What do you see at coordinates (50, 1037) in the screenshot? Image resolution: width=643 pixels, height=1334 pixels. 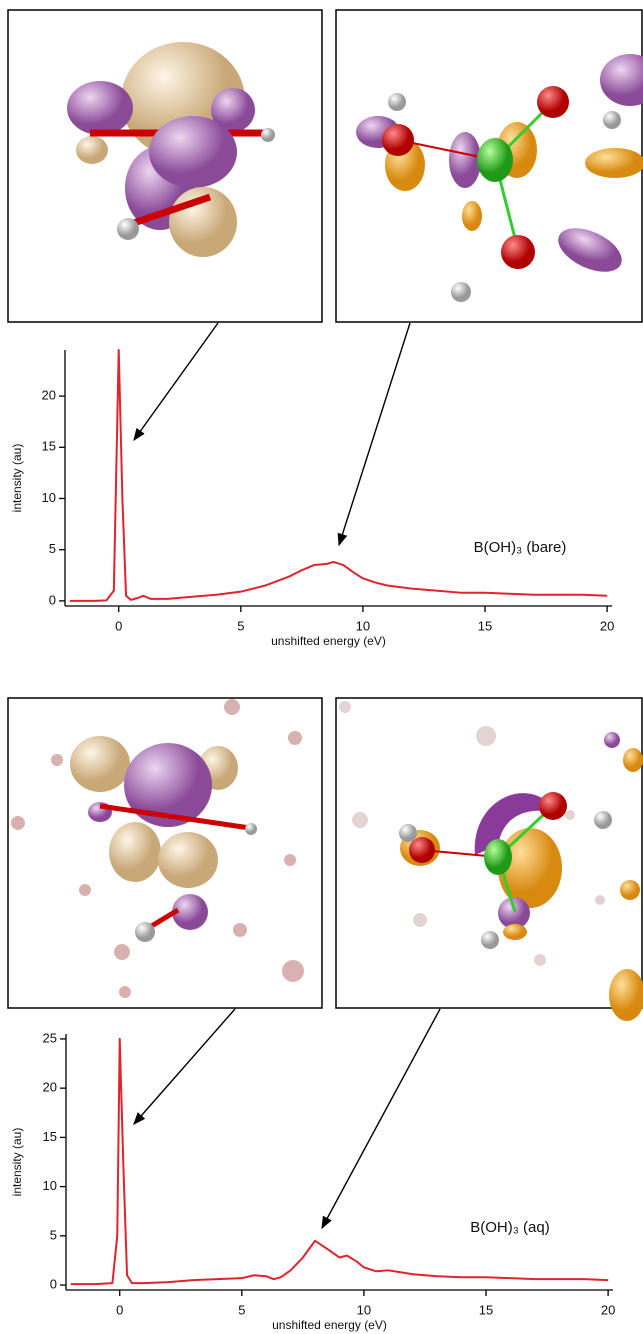 I see `y-tick-label: 25` at bounding box center [50, 1037].